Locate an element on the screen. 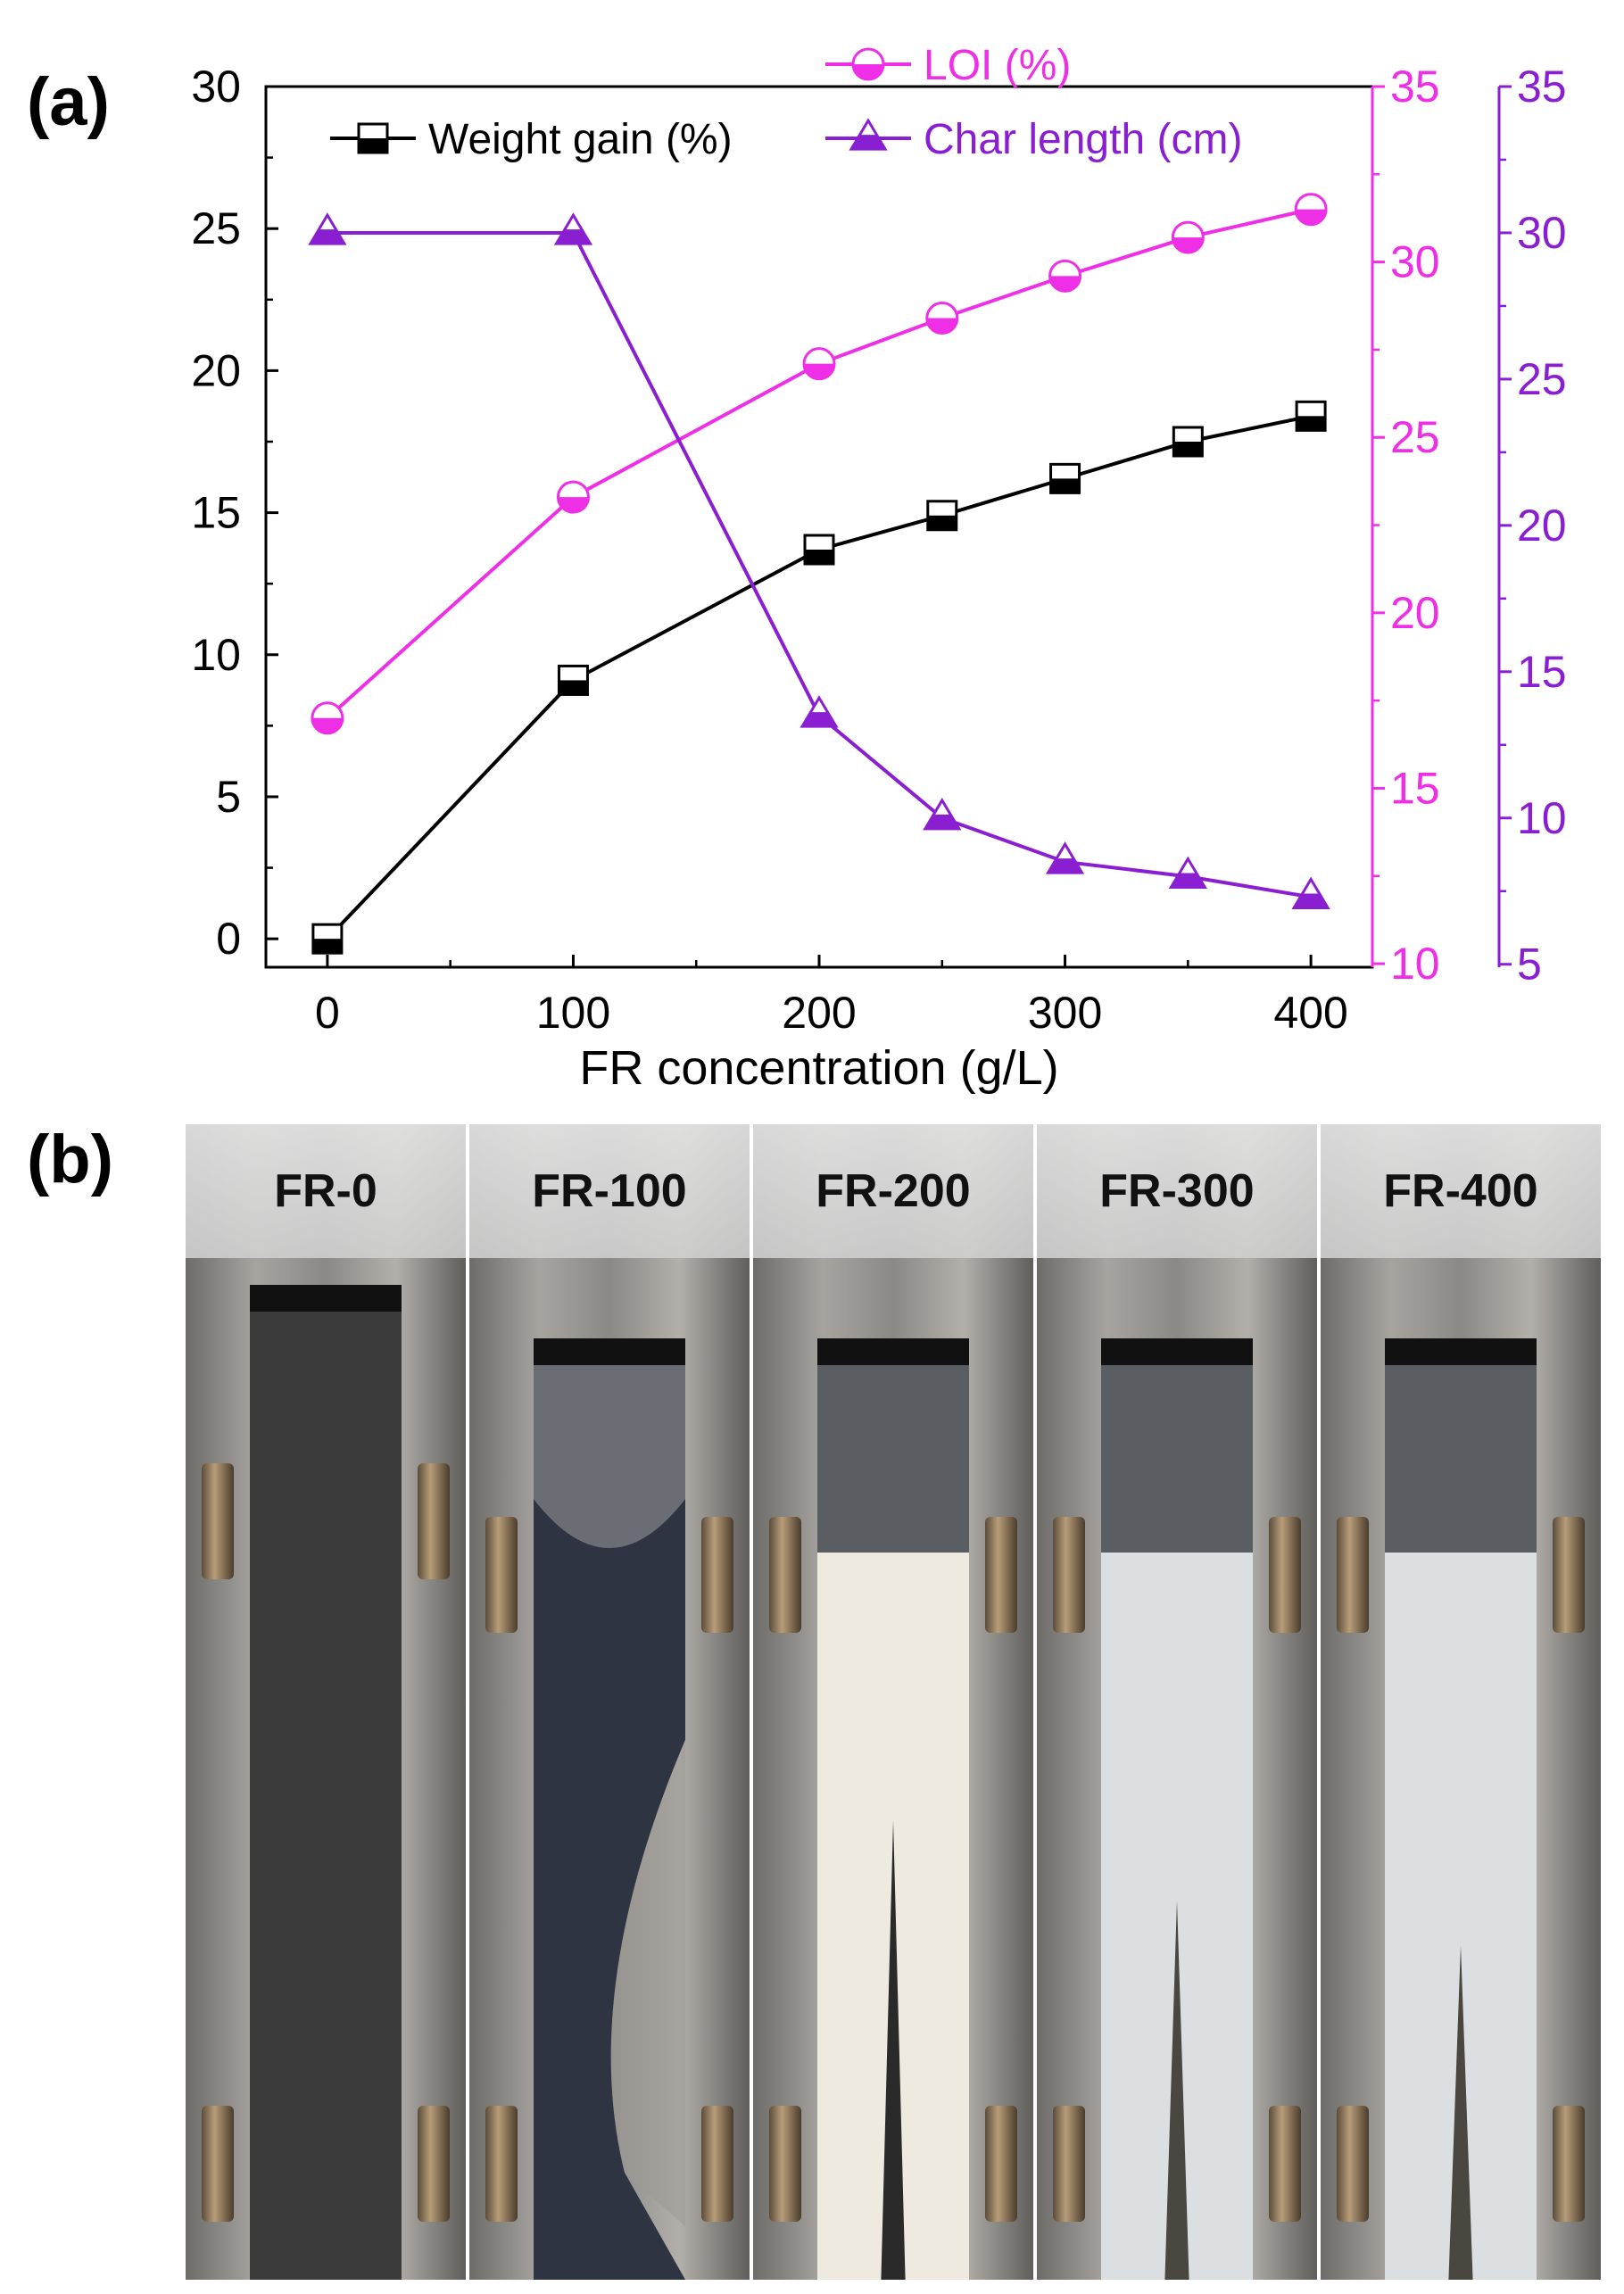 This screenshot has width=1624, height=2294. photo-label: FR-100 is located at coordinates (609, 1191).